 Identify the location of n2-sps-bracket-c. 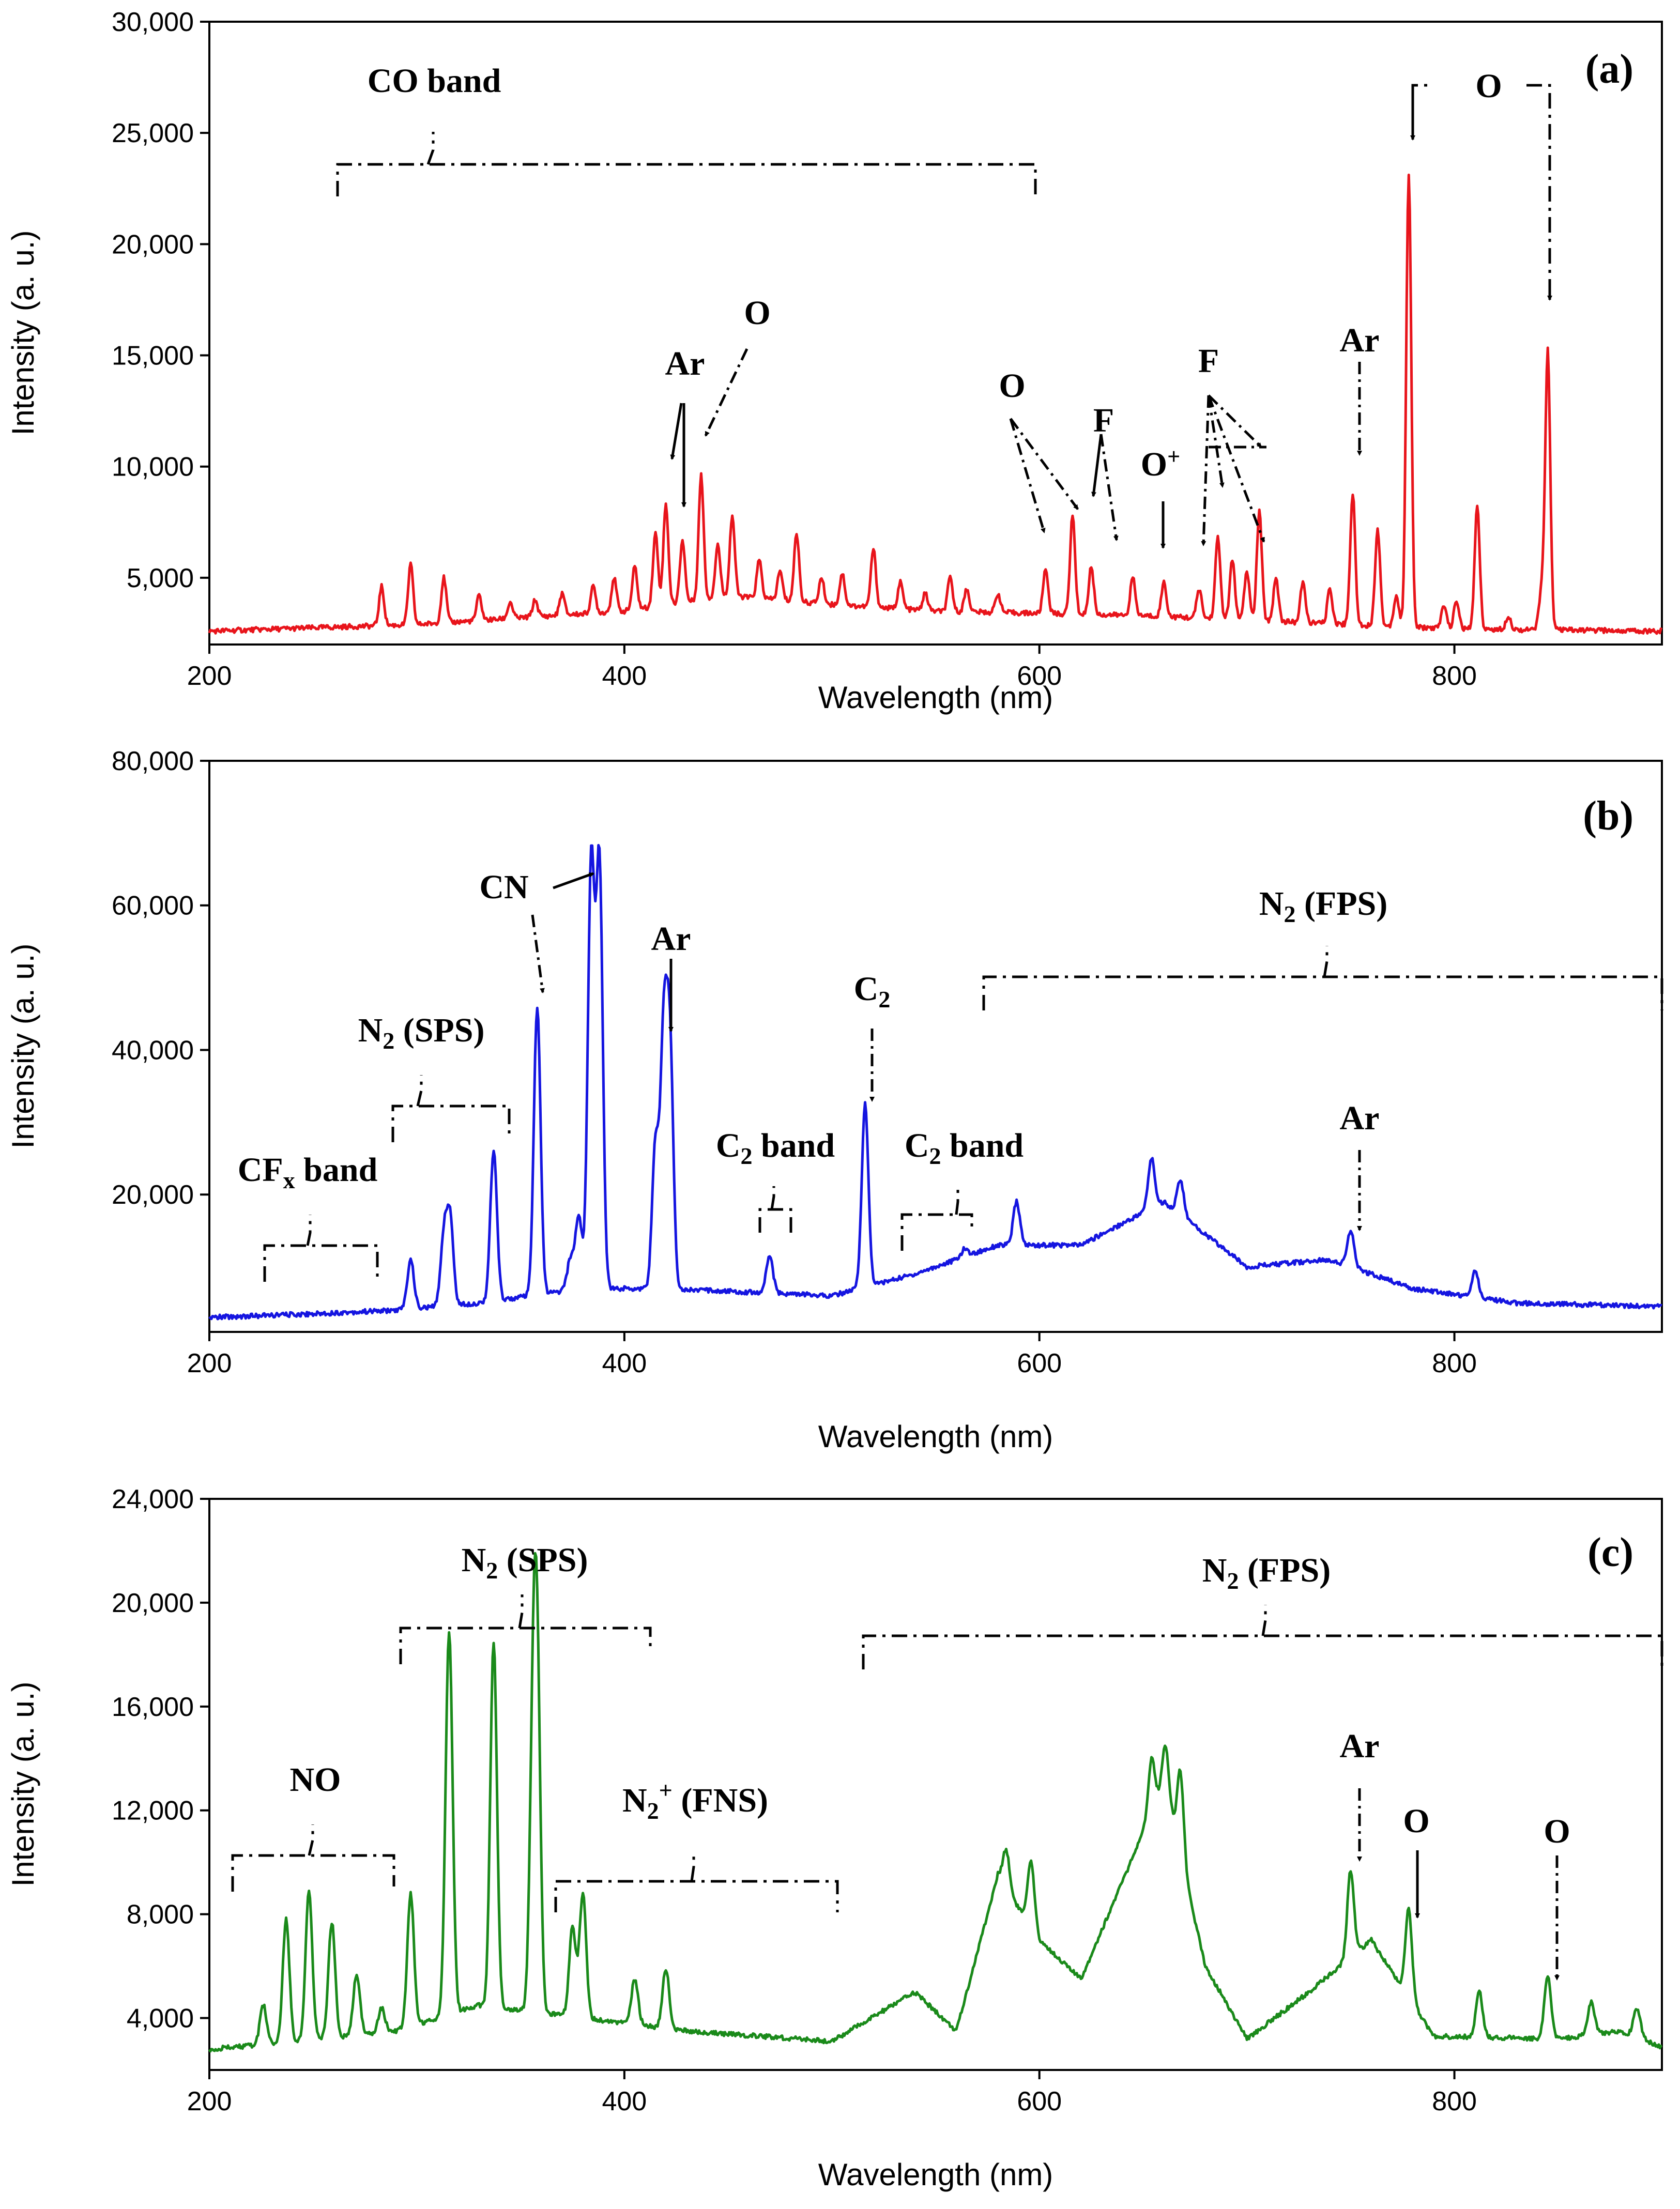
(525, 1629).